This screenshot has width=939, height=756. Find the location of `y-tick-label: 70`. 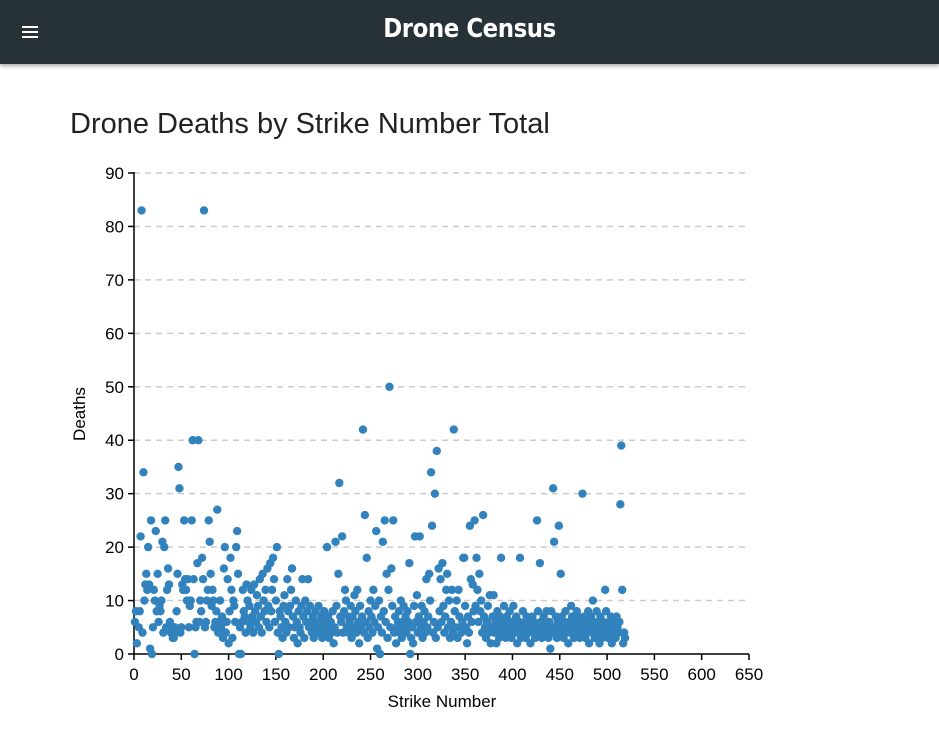

y-tick-label: 70 is located at coordinates (114, 280).